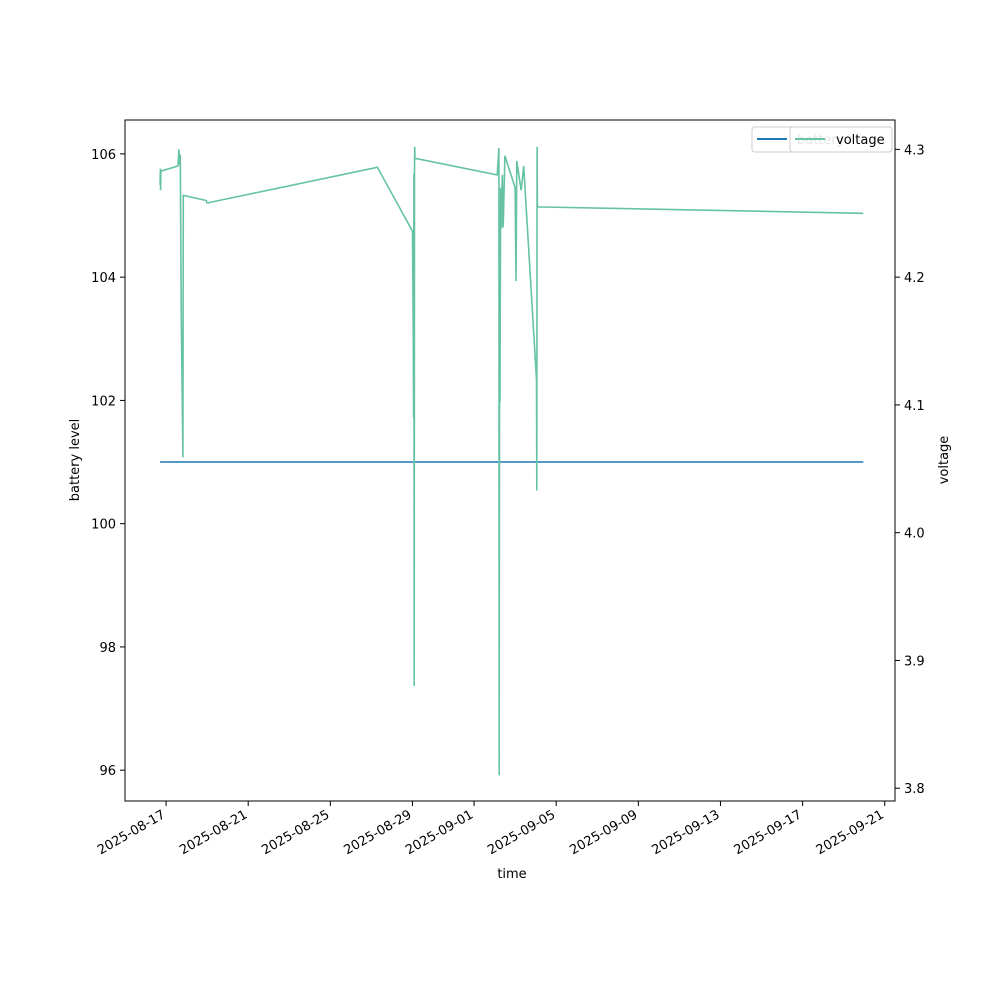 The height and width of the screenshot is (1004, 1000). What do you see at coordinates (107, 771) in the screenshot?
I see `y-tick-label-left: 96` at bounding box center [107, 771].